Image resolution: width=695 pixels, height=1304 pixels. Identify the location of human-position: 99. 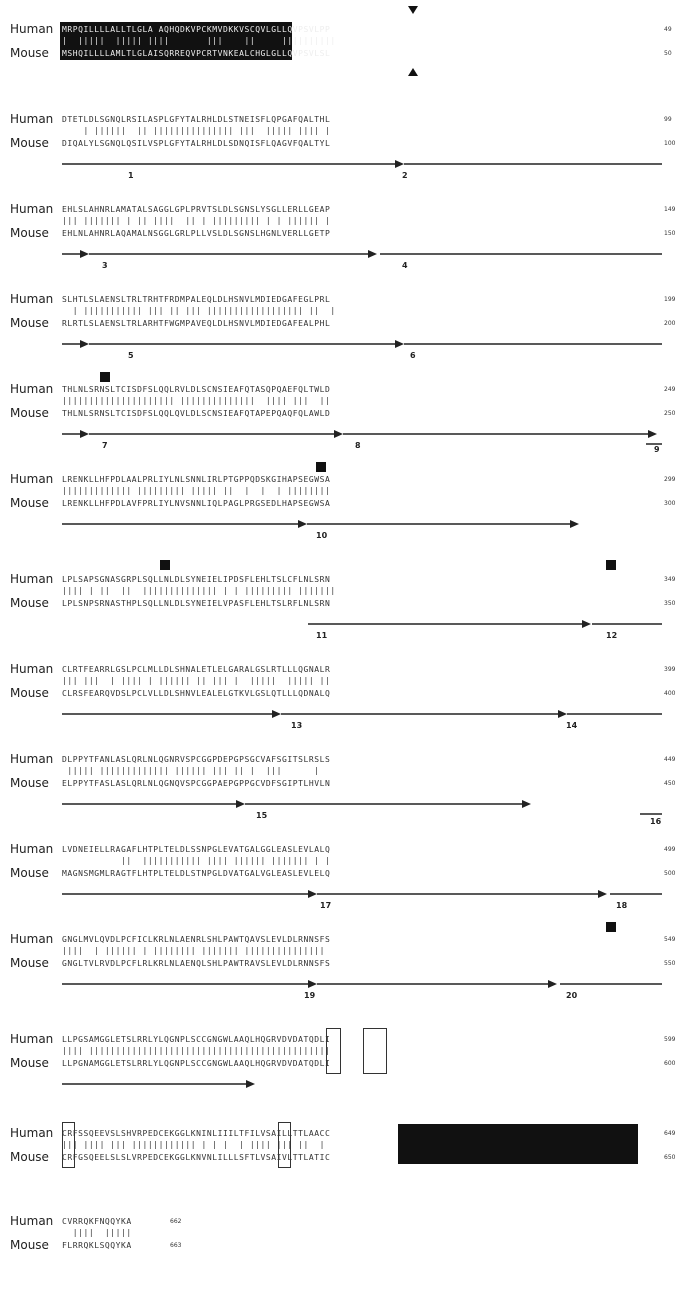
(668, 119).